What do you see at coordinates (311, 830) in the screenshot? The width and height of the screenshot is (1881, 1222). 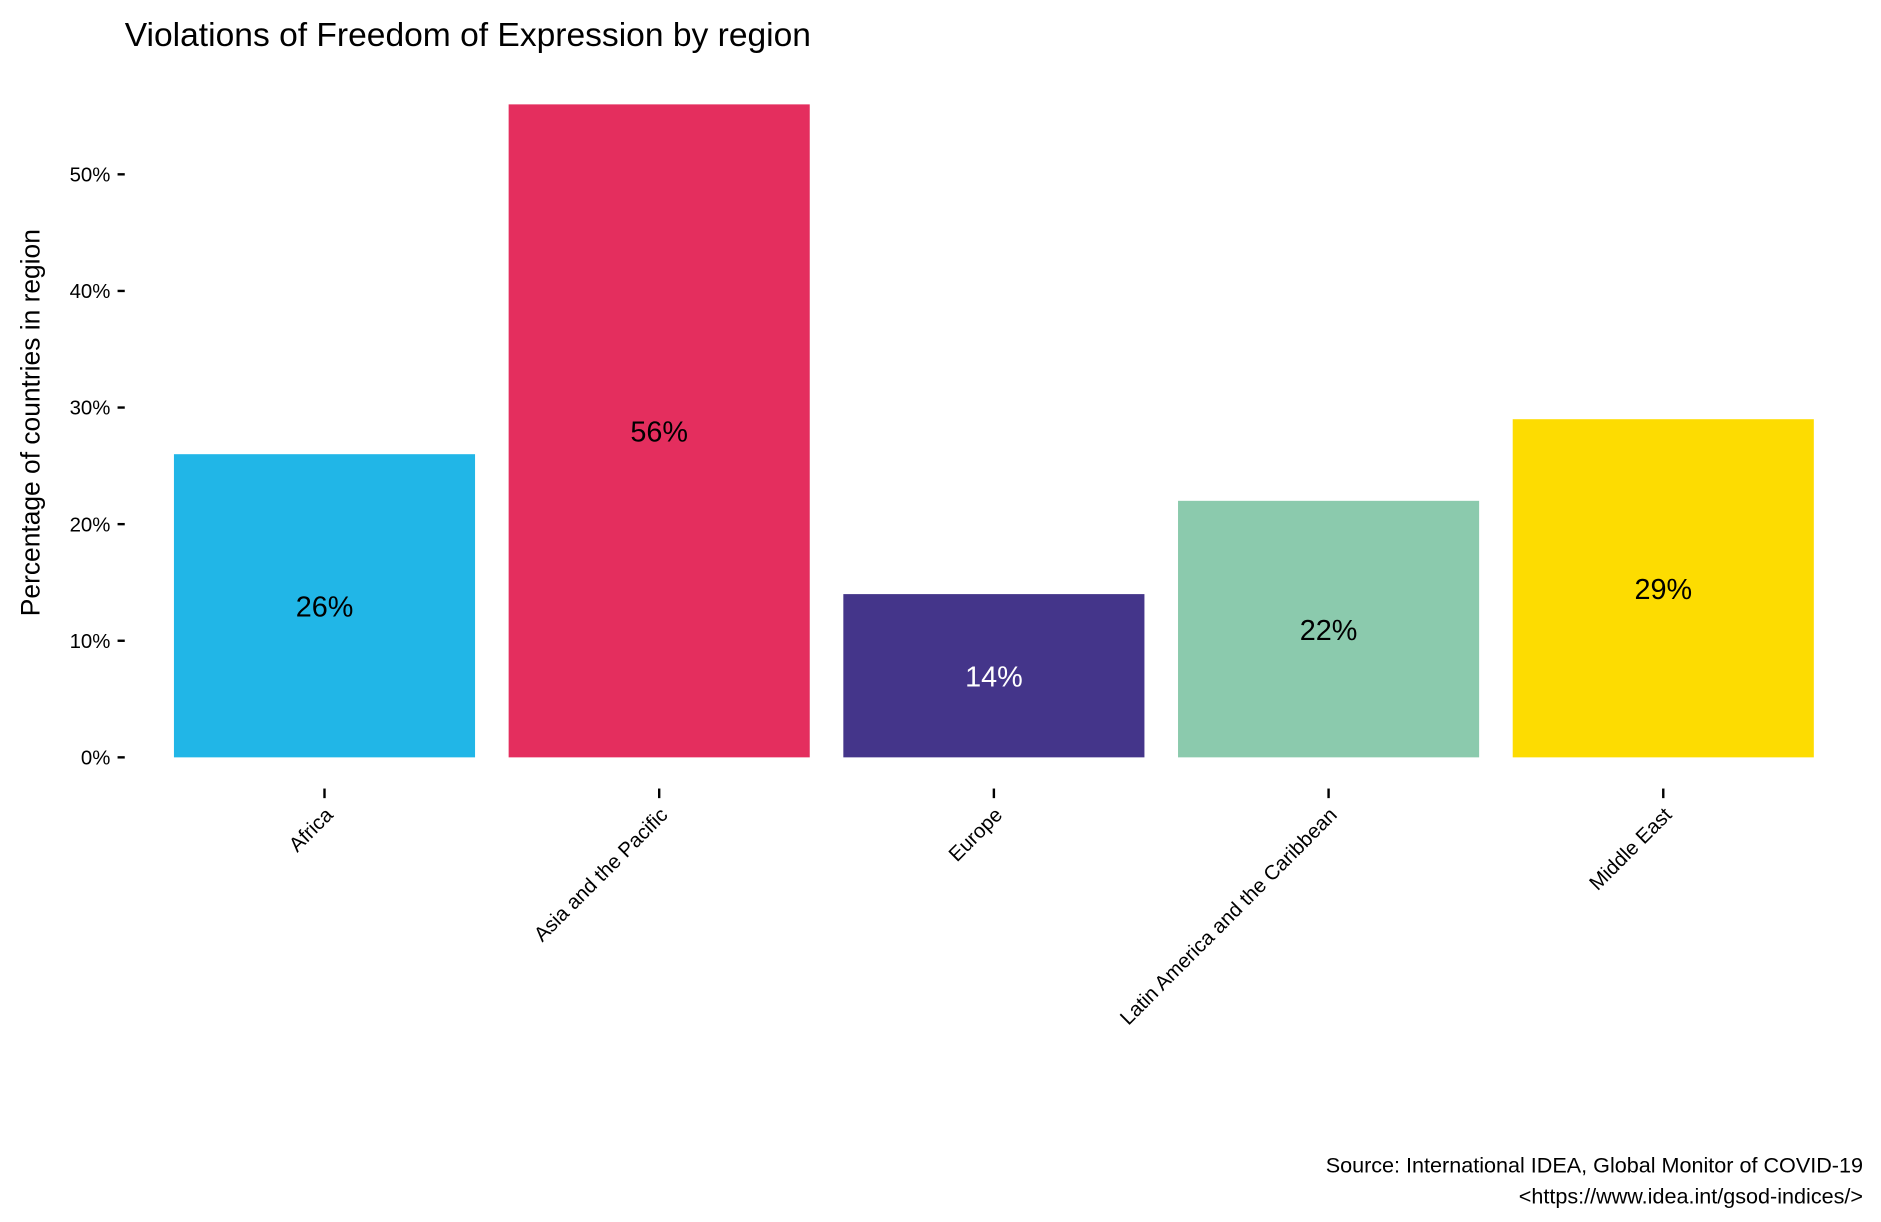 I see `x-tick-label: Africa` at bounding box center [311, 830].